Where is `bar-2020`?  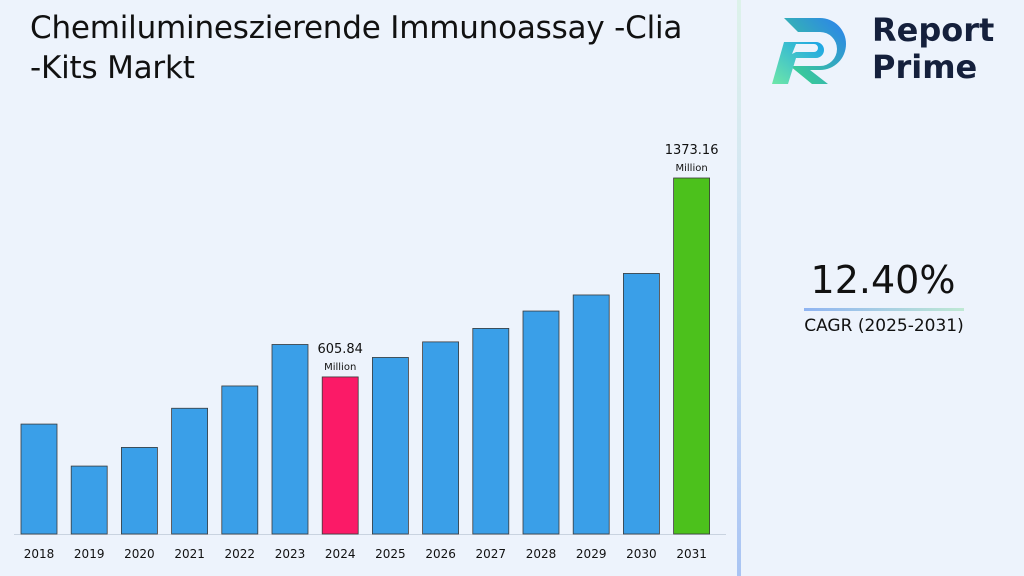 bar-2020 is located at coordinates (139, 491).